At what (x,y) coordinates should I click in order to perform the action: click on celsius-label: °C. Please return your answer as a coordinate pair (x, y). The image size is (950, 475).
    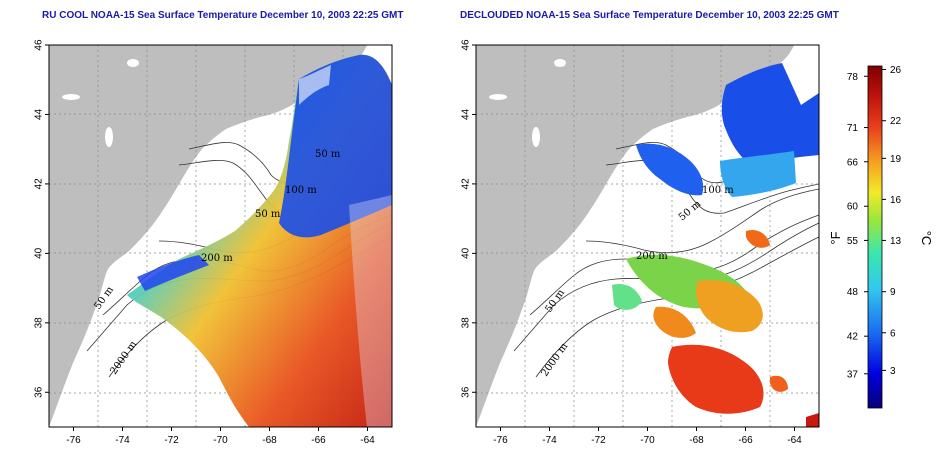
    Looking at the image, I should click on (926, 238).